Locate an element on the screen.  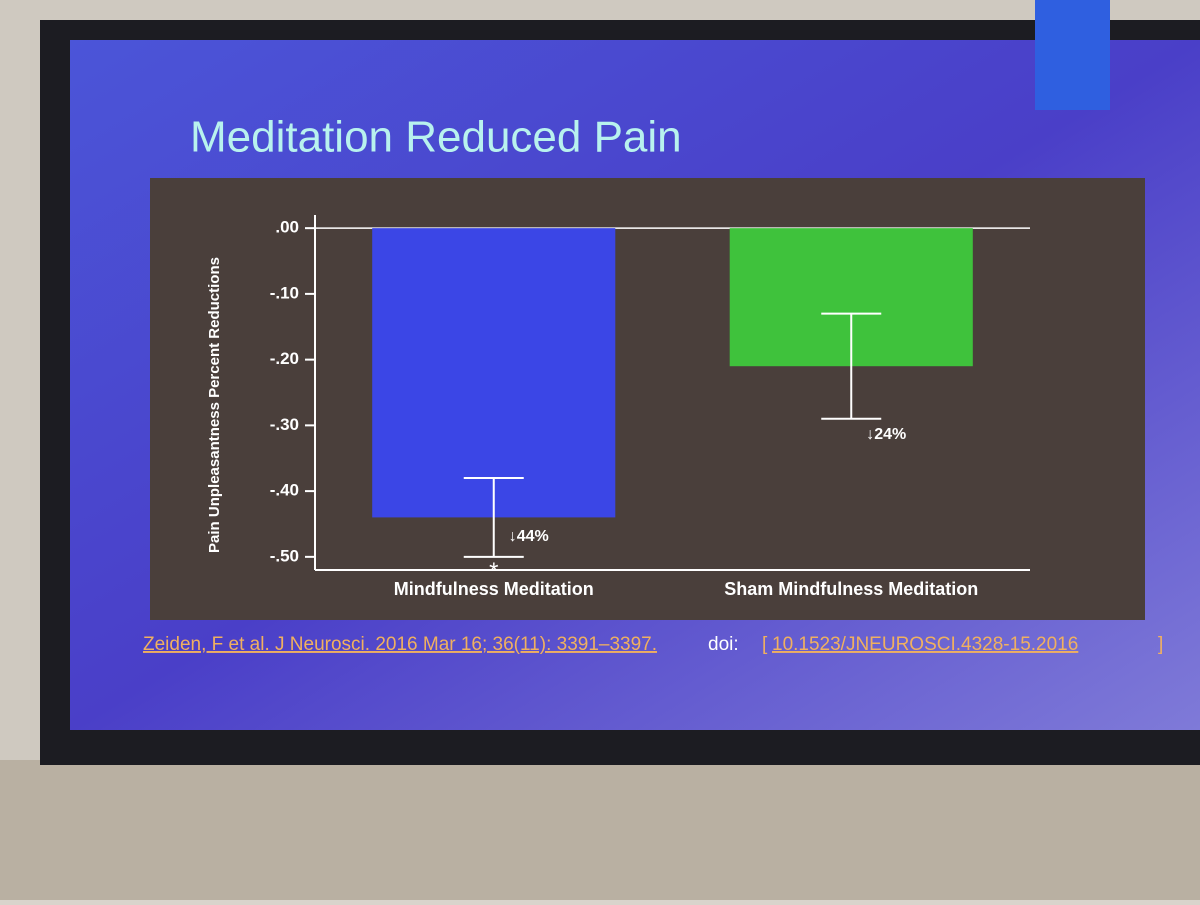
significance-marker: * is located at coordinates (493, 571).